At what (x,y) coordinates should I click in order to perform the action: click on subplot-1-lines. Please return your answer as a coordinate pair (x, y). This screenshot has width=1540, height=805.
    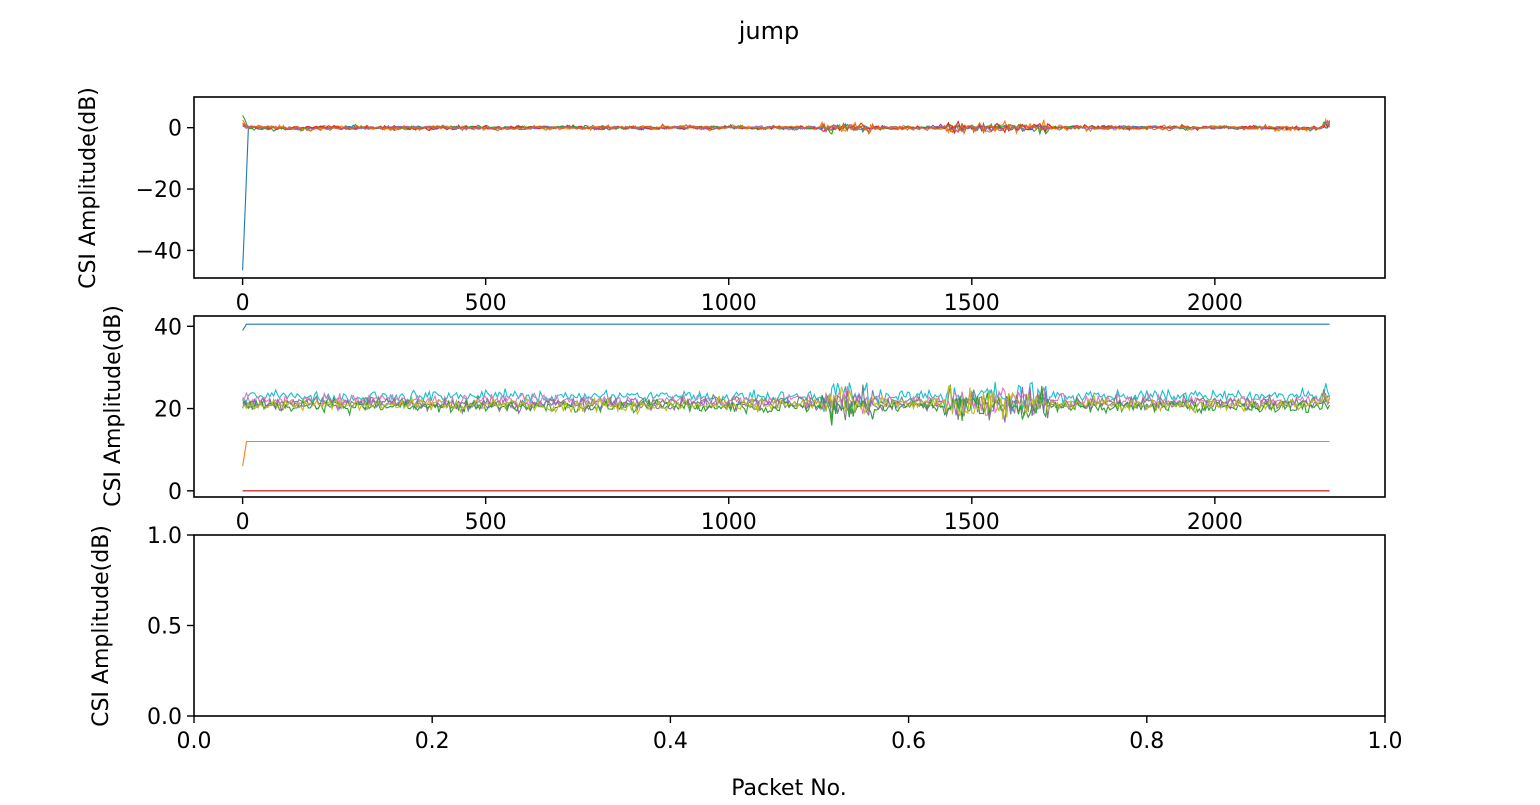
    Looking at the image, I should click on (786, 193).